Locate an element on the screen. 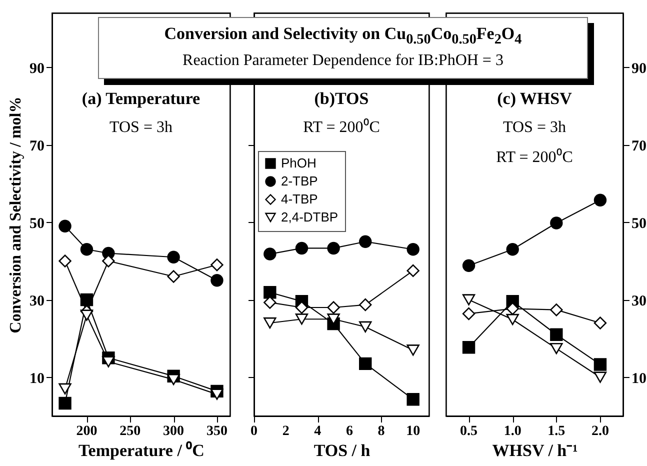  x-tick-label: 2.0 is located at coordinates (600, 431).